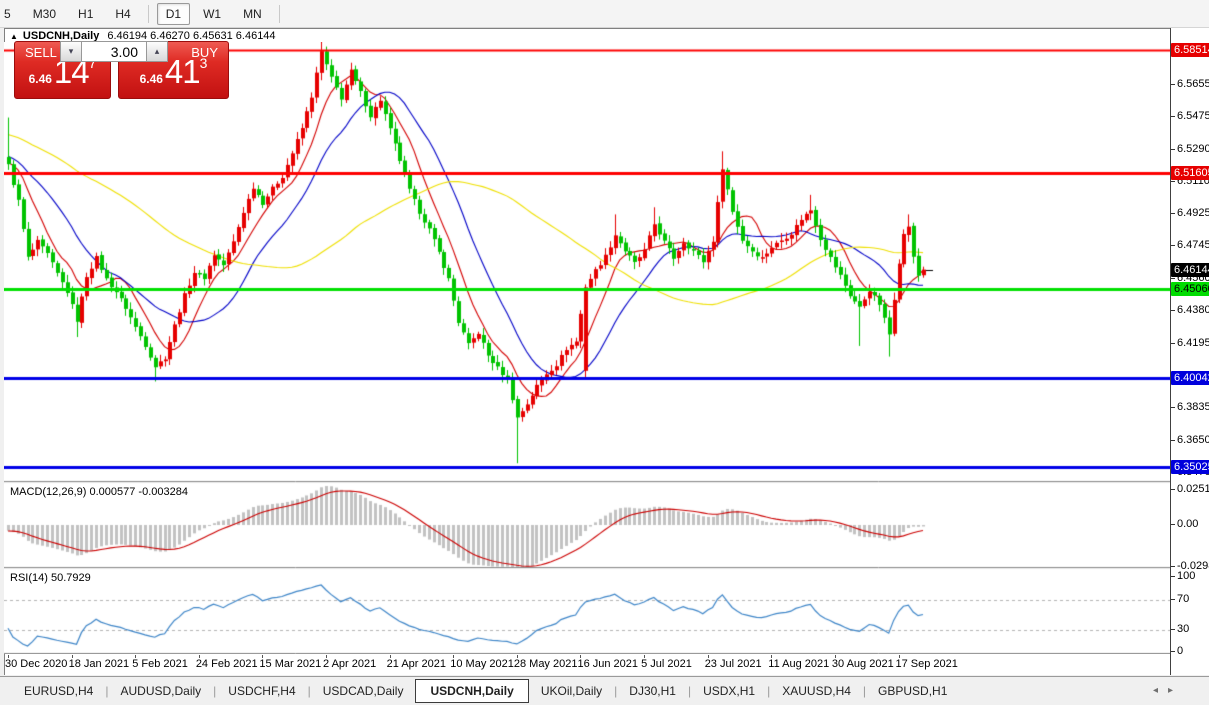 The height and width of the screenshot is (705, 1209). What do you see at coordinates (729, 691) in the screenshot?
I see `chart-tab-USDX-H1: USDX,H1` at bounding box center [729, 691].